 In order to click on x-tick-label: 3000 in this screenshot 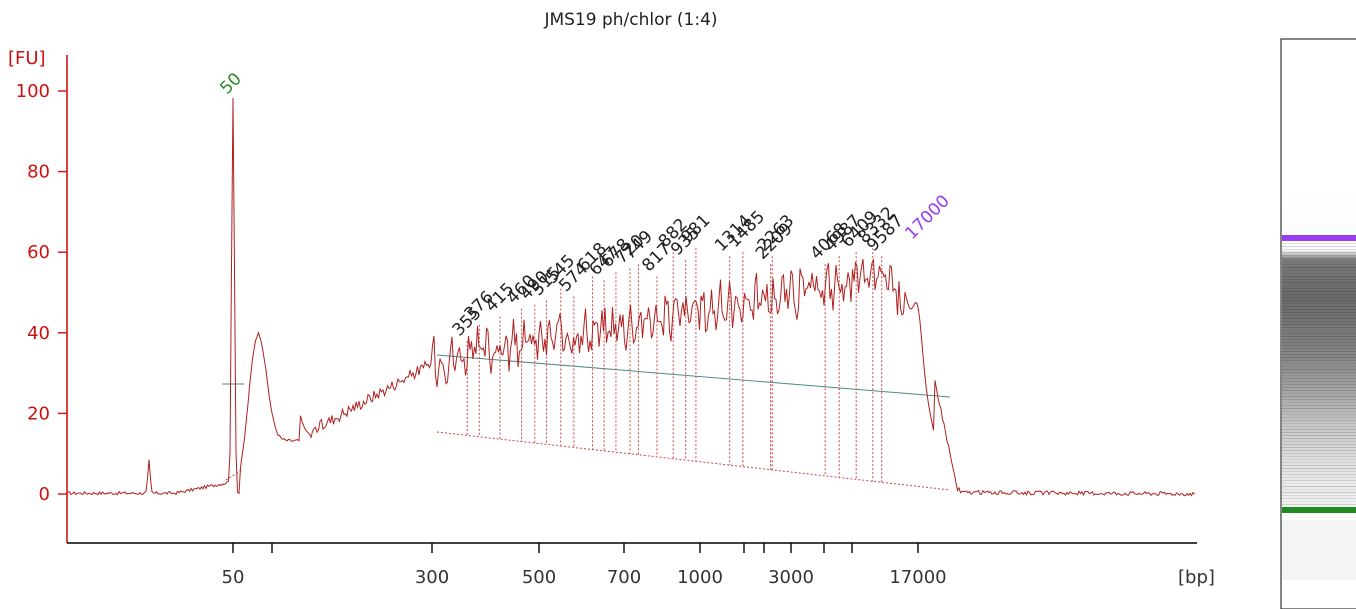, I will do `click(791, 577)`.